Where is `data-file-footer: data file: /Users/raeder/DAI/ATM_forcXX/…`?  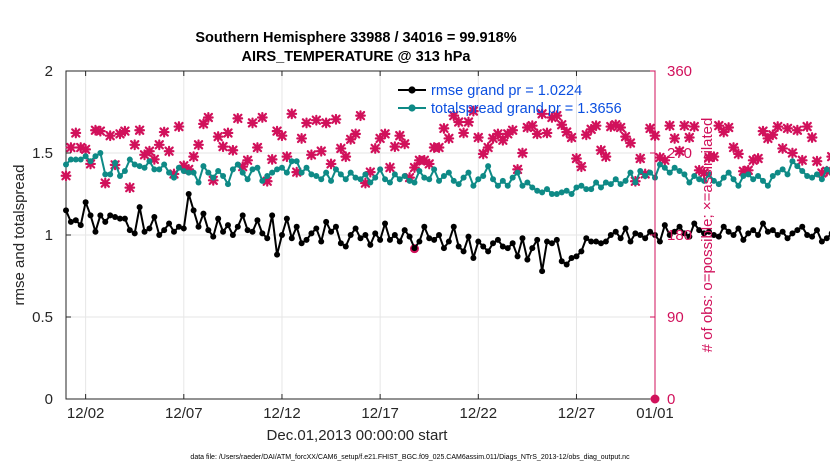
data-file-footer: data file: /Users/raeder/DAI/ATM_forcXX/… is located at coordinates (410, 457).